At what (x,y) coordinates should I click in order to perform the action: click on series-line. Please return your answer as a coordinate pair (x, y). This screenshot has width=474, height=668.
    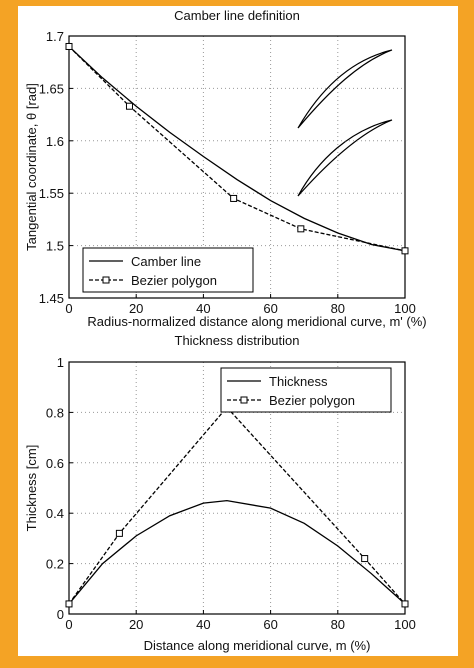
    Looking at the image, I should click on (237, 552).